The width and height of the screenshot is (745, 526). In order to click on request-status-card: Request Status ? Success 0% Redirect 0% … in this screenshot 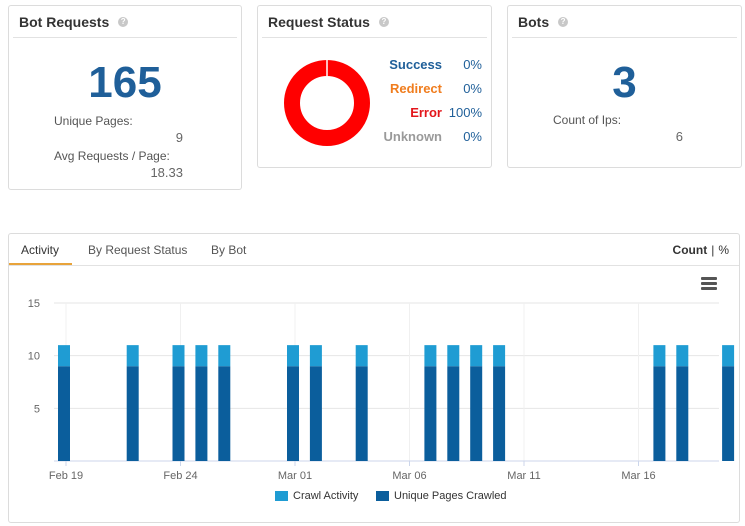, I will do `click(374, 86)`.